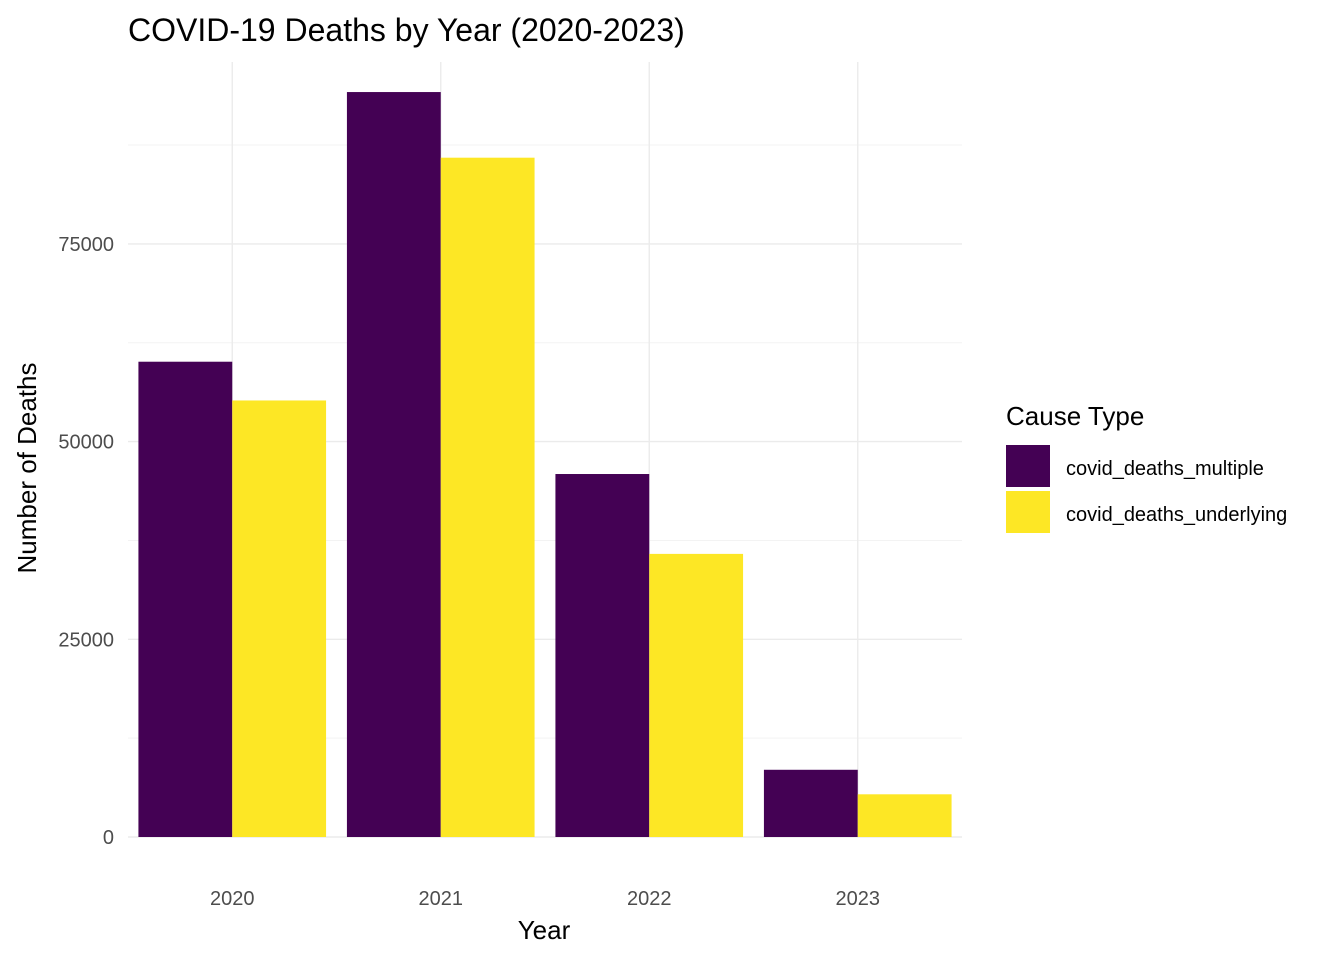  I want to click on y-axis-ticks: 0 25000 50000 75000, so click(86, 541).